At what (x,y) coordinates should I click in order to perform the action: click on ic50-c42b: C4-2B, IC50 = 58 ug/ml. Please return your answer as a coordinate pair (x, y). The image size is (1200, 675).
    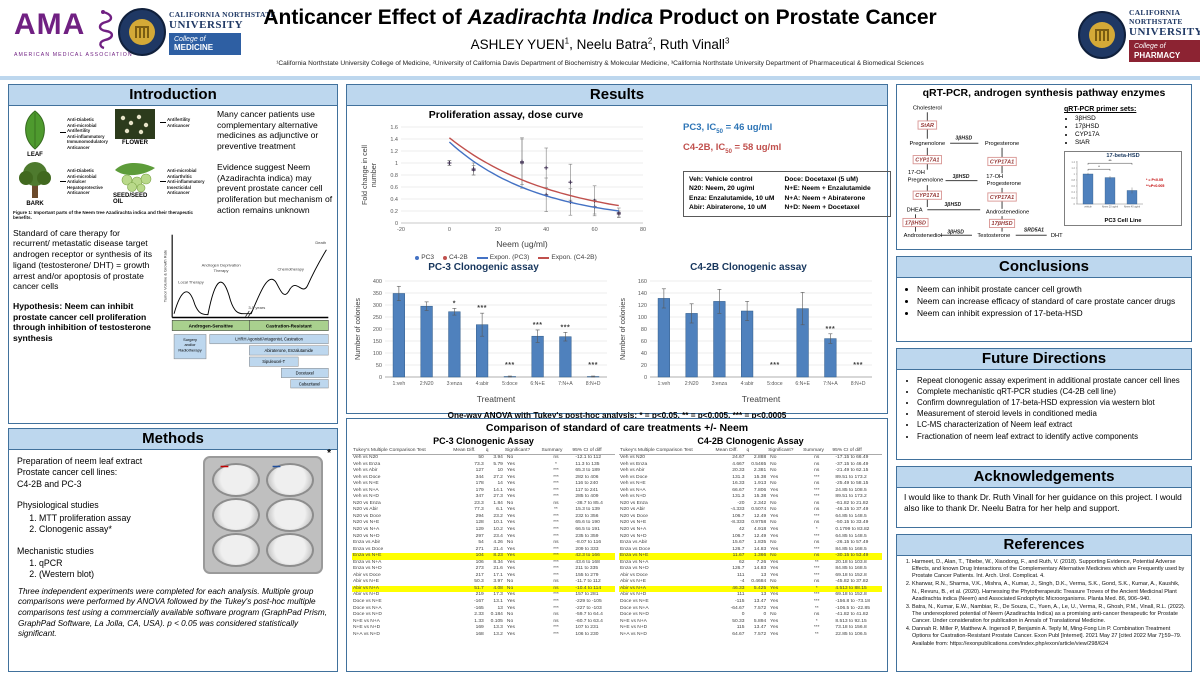
    Looking at the image, I should click on (732, 148).